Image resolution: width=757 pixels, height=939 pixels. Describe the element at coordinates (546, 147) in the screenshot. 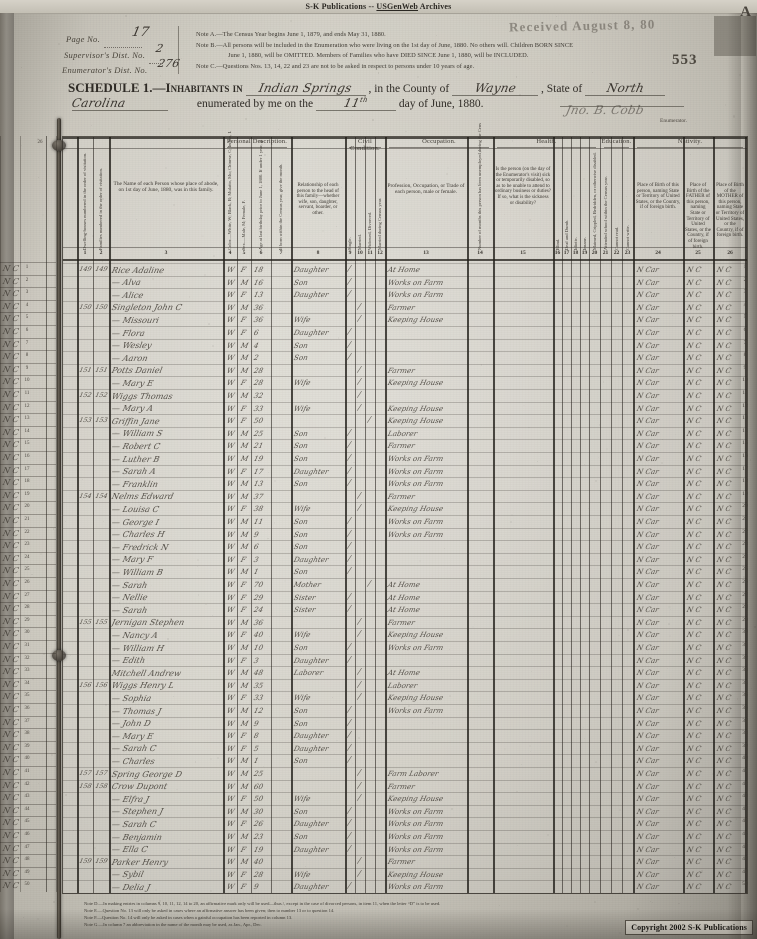

I see `group-heading-underline` at that location.